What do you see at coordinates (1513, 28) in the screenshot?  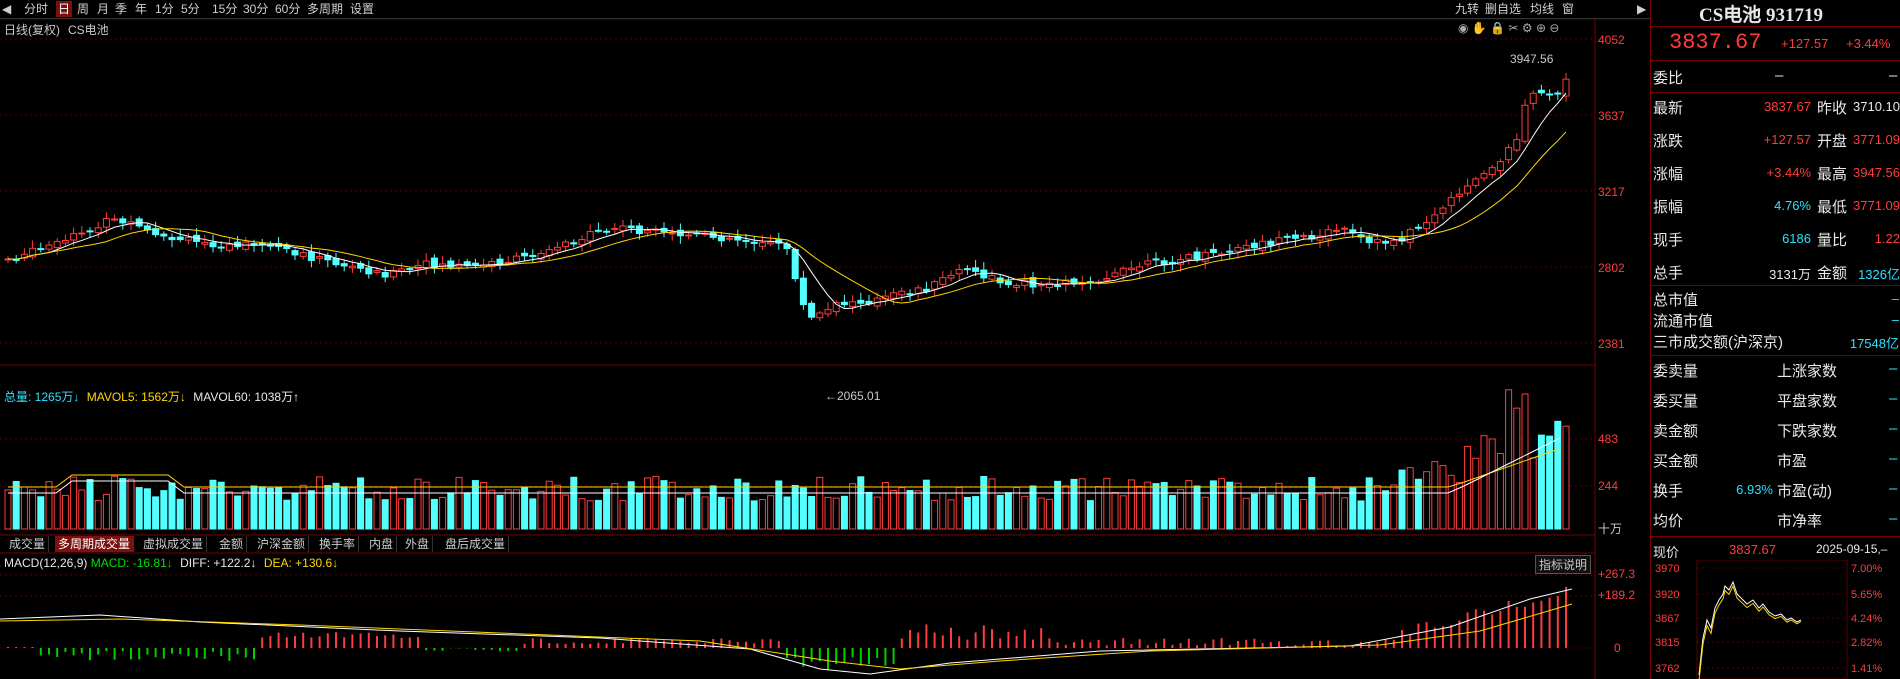 I see `scissors-icon: ✂` at bounding box center [1513, 28].